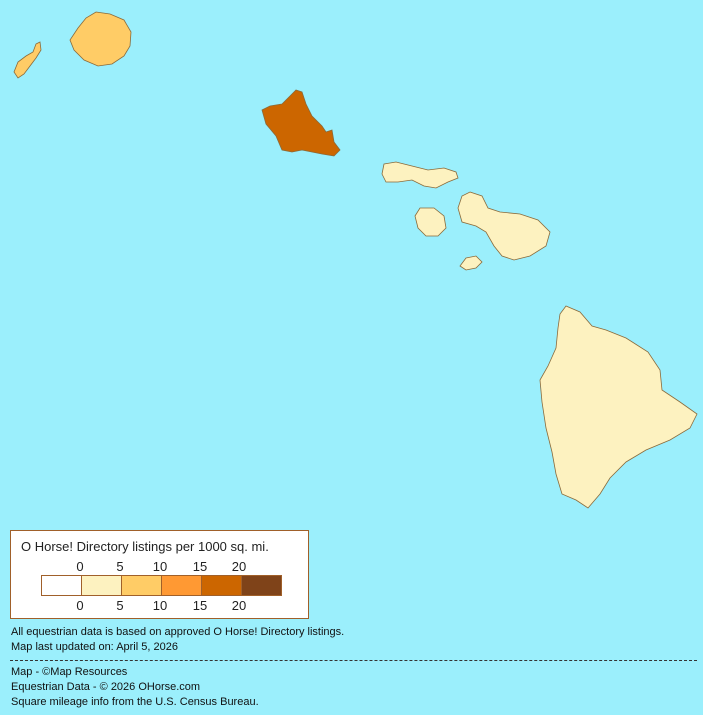  Describe the element at coordinates (301, 123) in the screenshot. I see `island-oahu` at that location.